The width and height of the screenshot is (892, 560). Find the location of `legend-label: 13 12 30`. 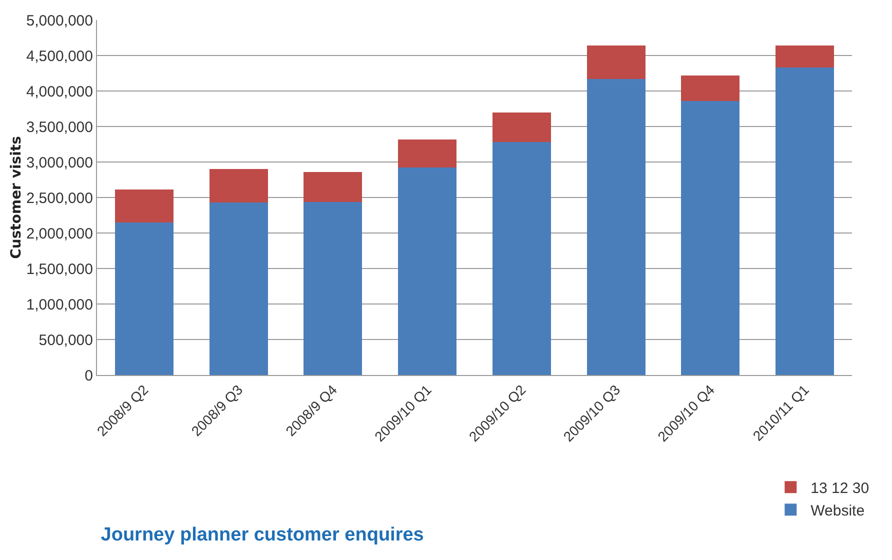

legend-label: 13 12 30 is located at coordinates (840, 488).